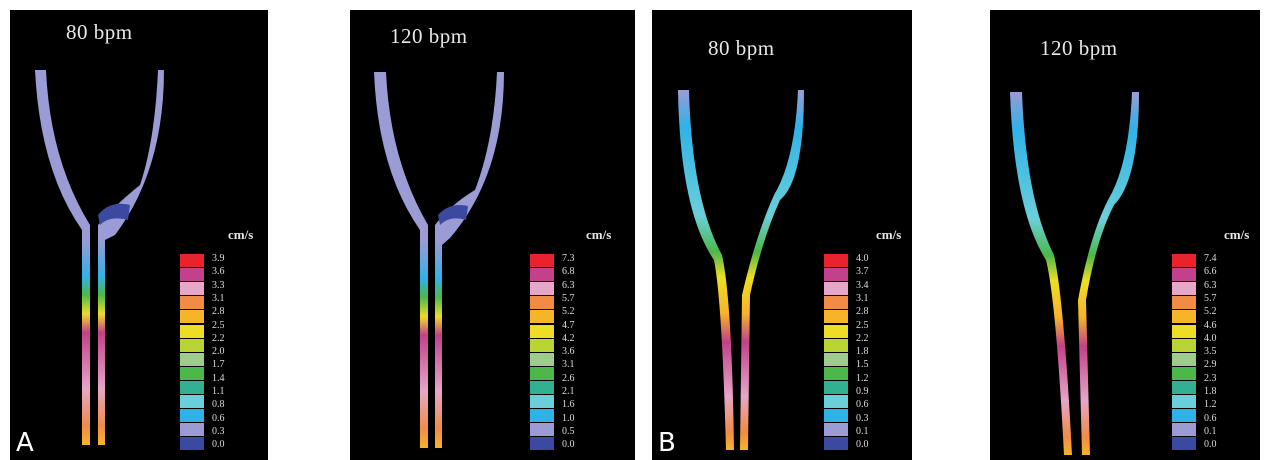 The height and width of the screenshot is (460, 1268). Describe the element at coordinates (218, 365) in the screenshot. I see `scale-tick-label: 1.7` at that location.